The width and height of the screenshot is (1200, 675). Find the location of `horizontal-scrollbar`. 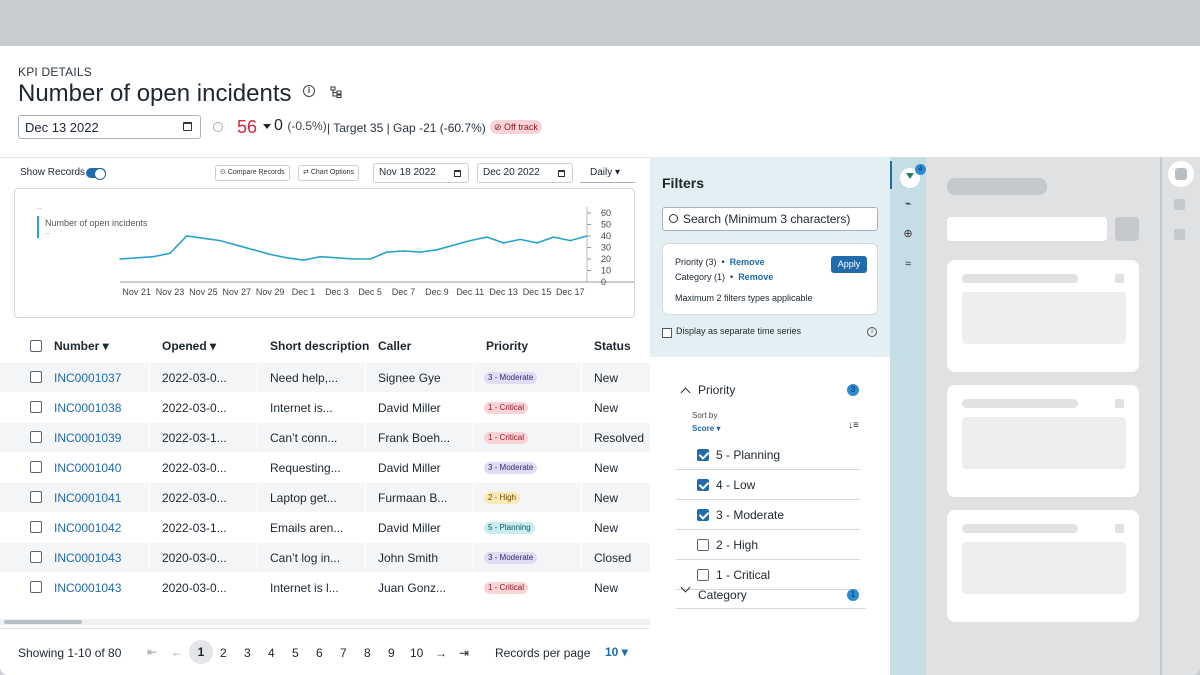

horizontal-scrollbar is located at coordinates (325, 622).